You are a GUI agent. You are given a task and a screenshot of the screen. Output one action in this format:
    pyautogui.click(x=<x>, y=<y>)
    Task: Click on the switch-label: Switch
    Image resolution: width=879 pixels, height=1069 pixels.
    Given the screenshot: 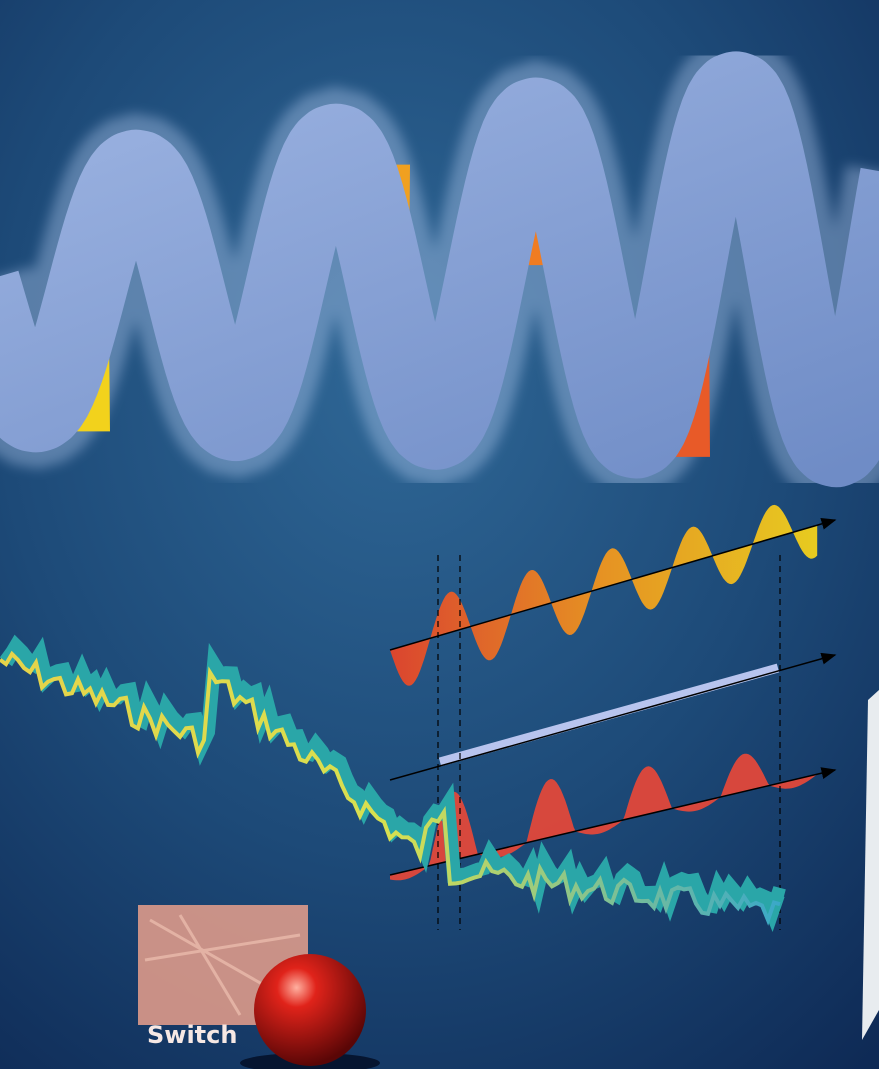 What is the action you would take?
    pyautogui.click(x=192, y=1035)
    